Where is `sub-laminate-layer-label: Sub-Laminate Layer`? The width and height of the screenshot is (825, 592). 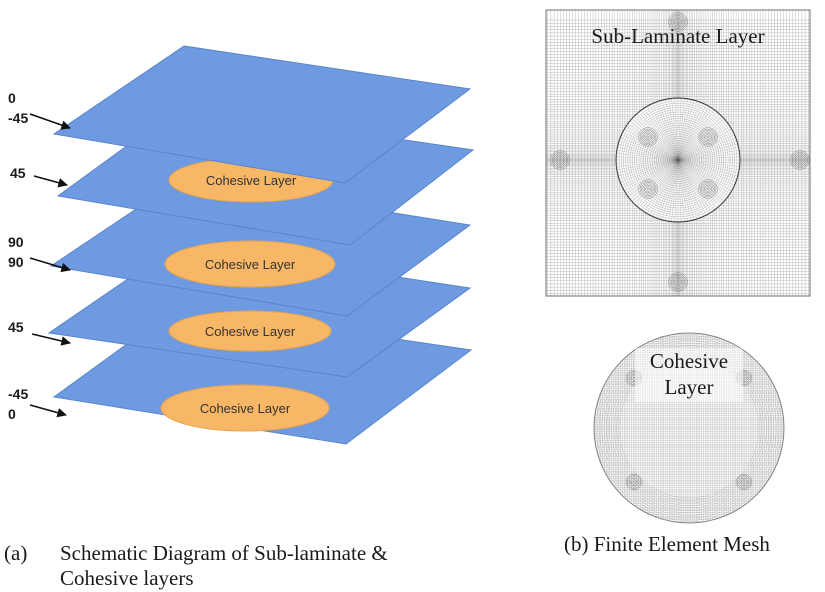
sub-laminate-layer-label: Sub-Laminate Layer is located at coordinates (677, 36).